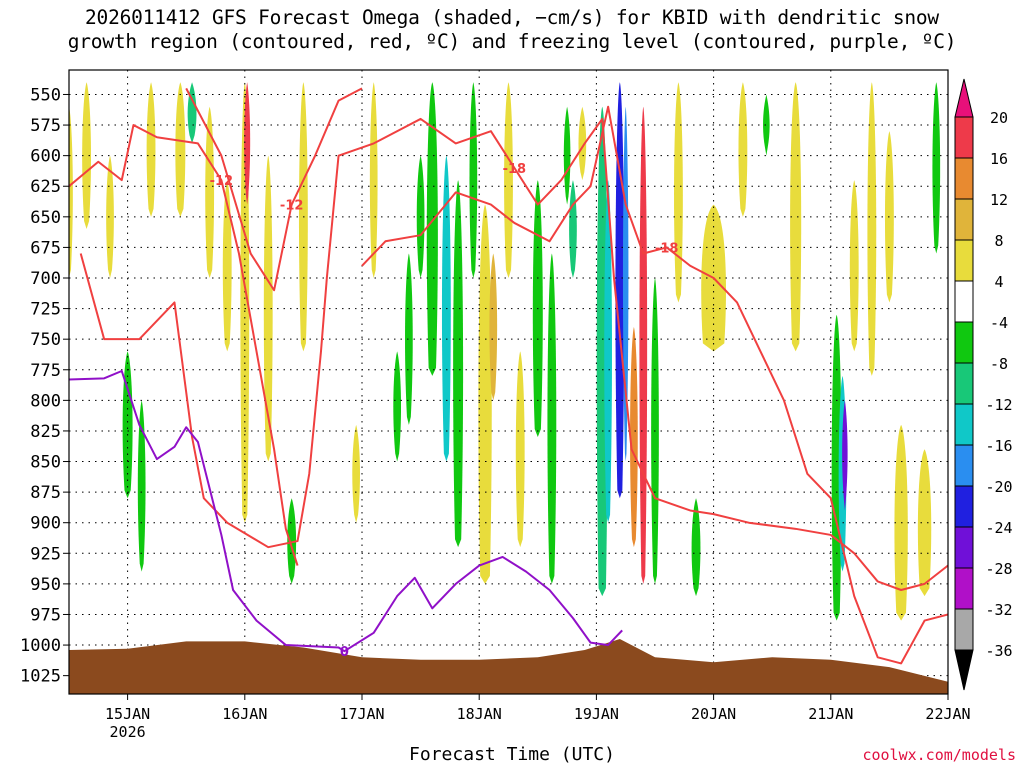 This screenshot has height=768, width=1024. I want to click on colorbar-bottom-arrow, so click(964, 670).